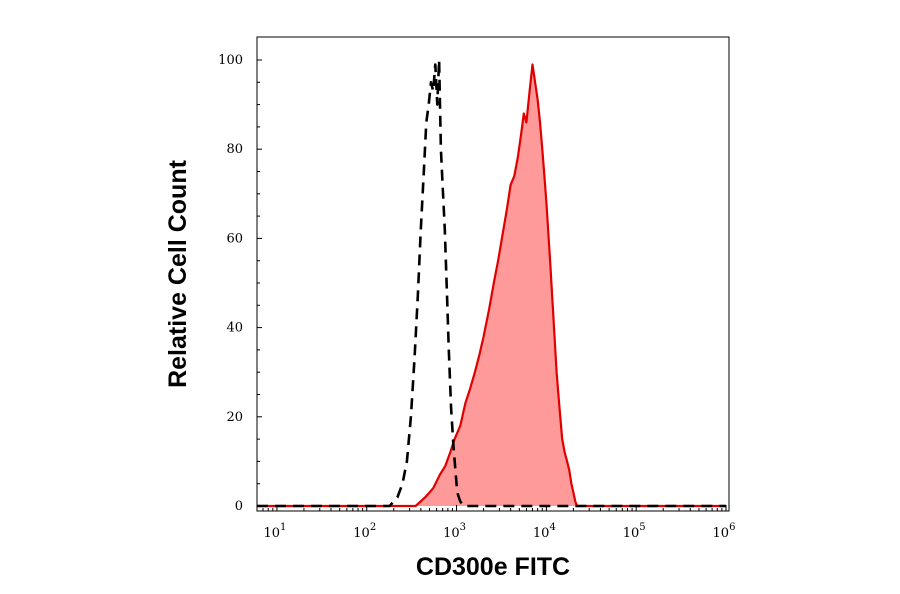 Image resolution: width=900 pixels, height=594 pixels. What do you see at coordinates (234, 328) in the screenshot?
I see `y-tick-label: 40` at bounding box center [234, 328].